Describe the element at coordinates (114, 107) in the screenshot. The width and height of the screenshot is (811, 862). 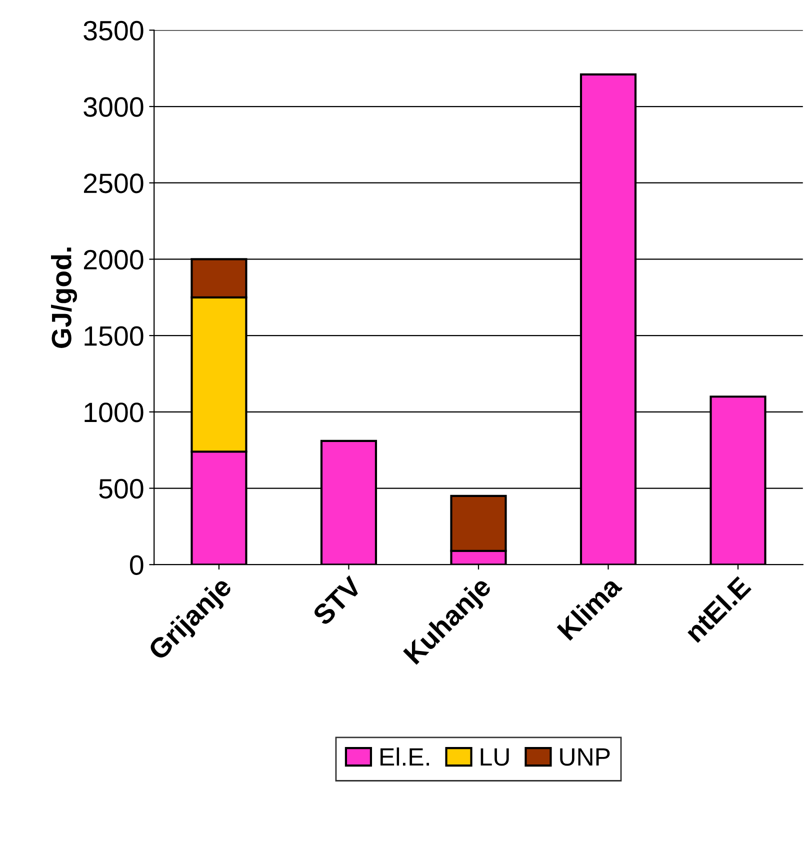
I see `y-tick-label: 3000` at that location.